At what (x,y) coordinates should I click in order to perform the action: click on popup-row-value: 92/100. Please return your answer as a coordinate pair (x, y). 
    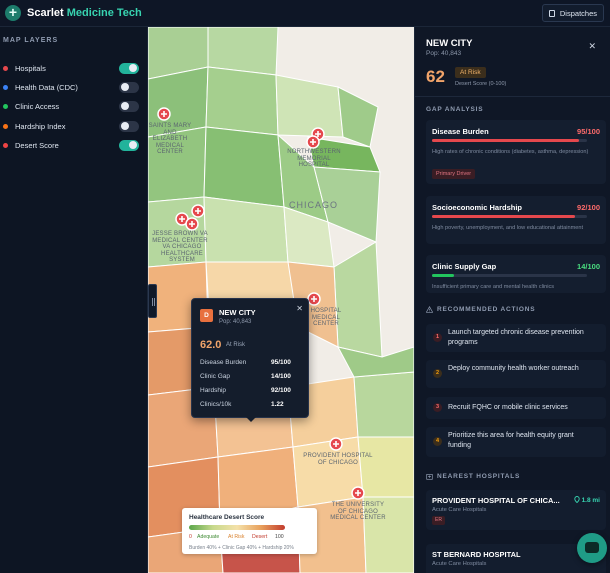
    Looking at the image, I should click on (281, 390).